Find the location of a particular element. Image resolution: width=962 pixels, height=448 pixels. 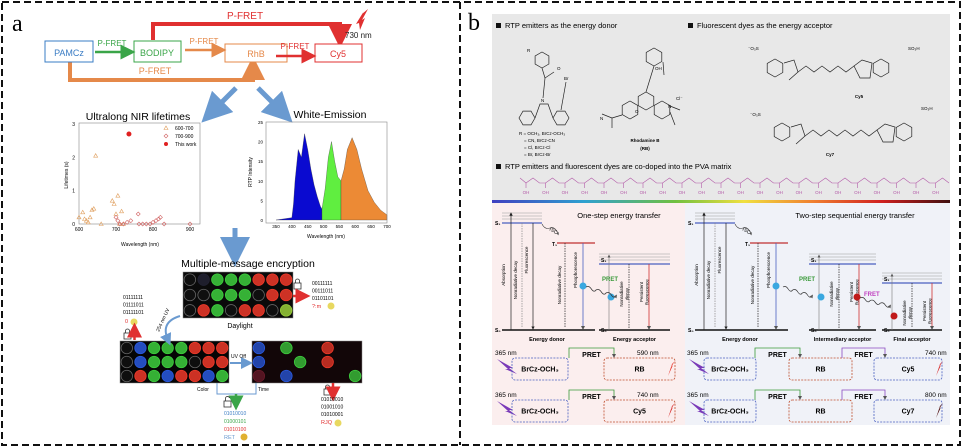

wavy-arrow is located at coordinates (797, 292).